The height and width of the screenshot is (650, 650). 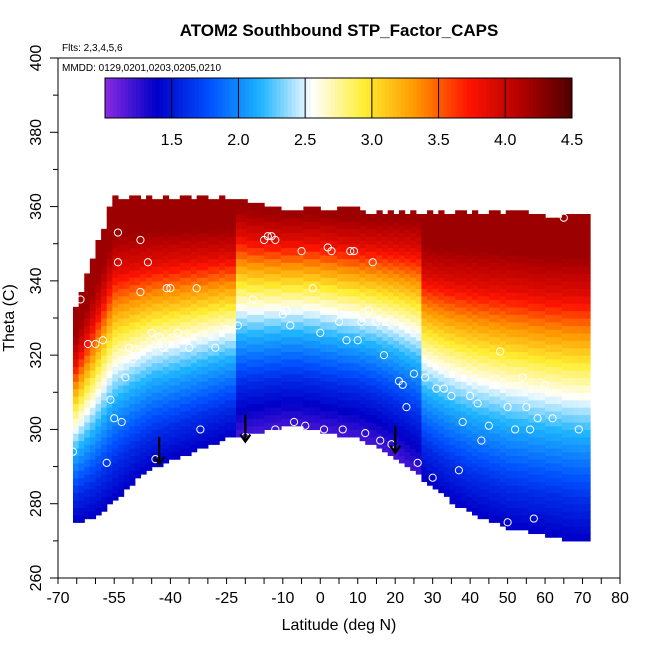 I want to click on colorbar: 1.5 2.0 2.5 3.0 3.5 4.0 4.5, so click(x=343, y=113).